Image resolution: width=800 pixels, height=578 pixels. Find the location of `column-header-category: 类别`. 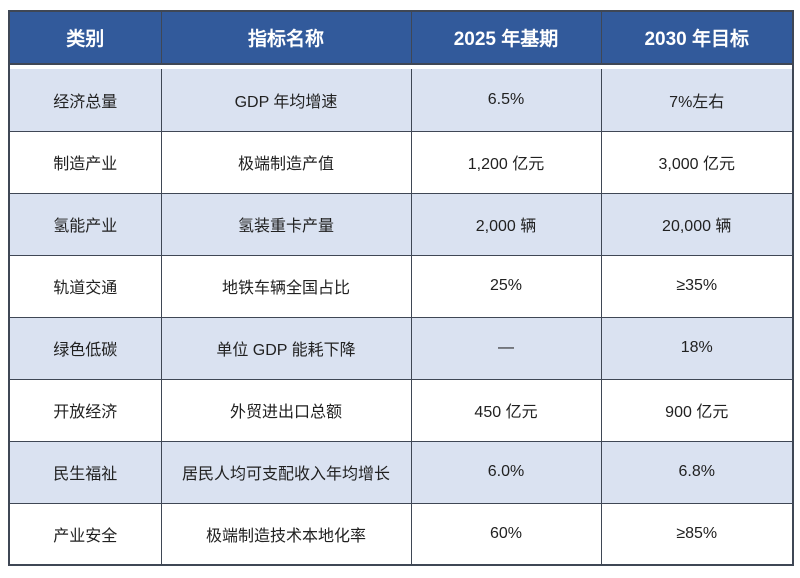

column-header-category: 类别 is located at coordinates (85, 37).